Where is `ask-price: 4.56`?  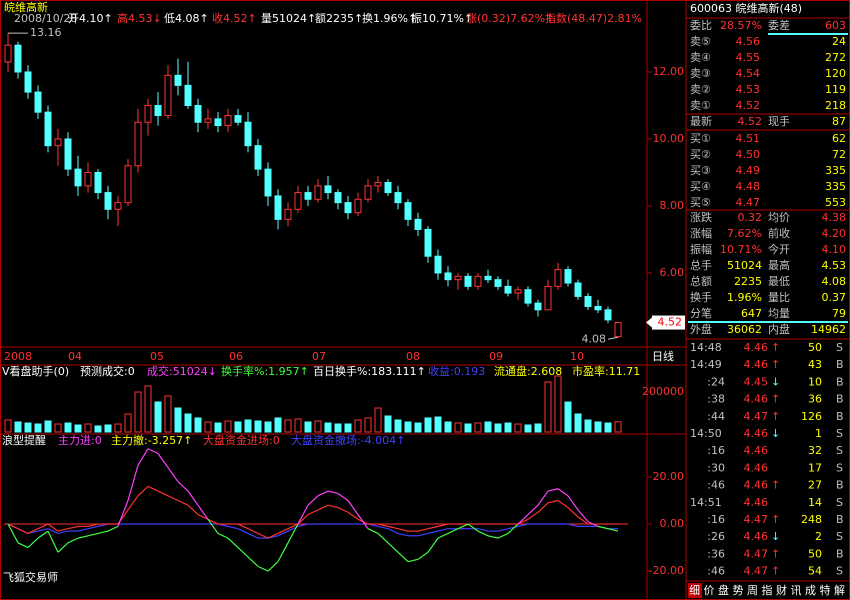 ask-price: 4.56 is located at coordinates (748, 41).